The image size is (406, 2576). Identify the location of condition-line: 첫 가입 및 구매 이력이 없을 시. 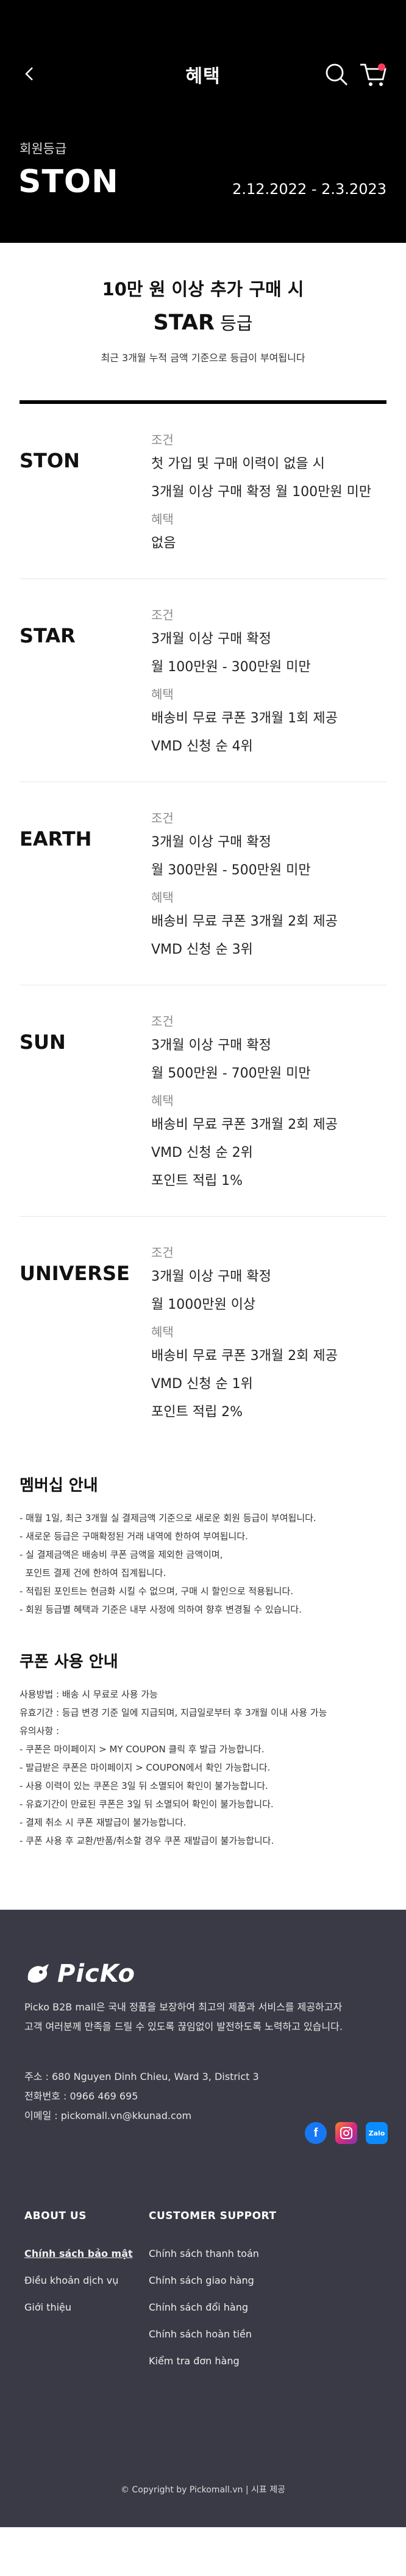
(238, 464).